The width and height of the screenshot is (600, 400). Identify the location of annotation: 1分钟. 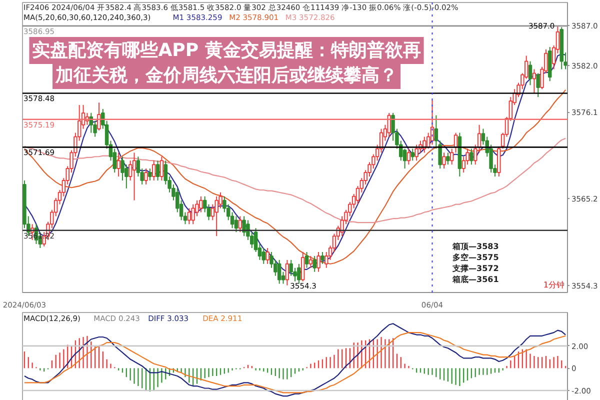
(554, 285).